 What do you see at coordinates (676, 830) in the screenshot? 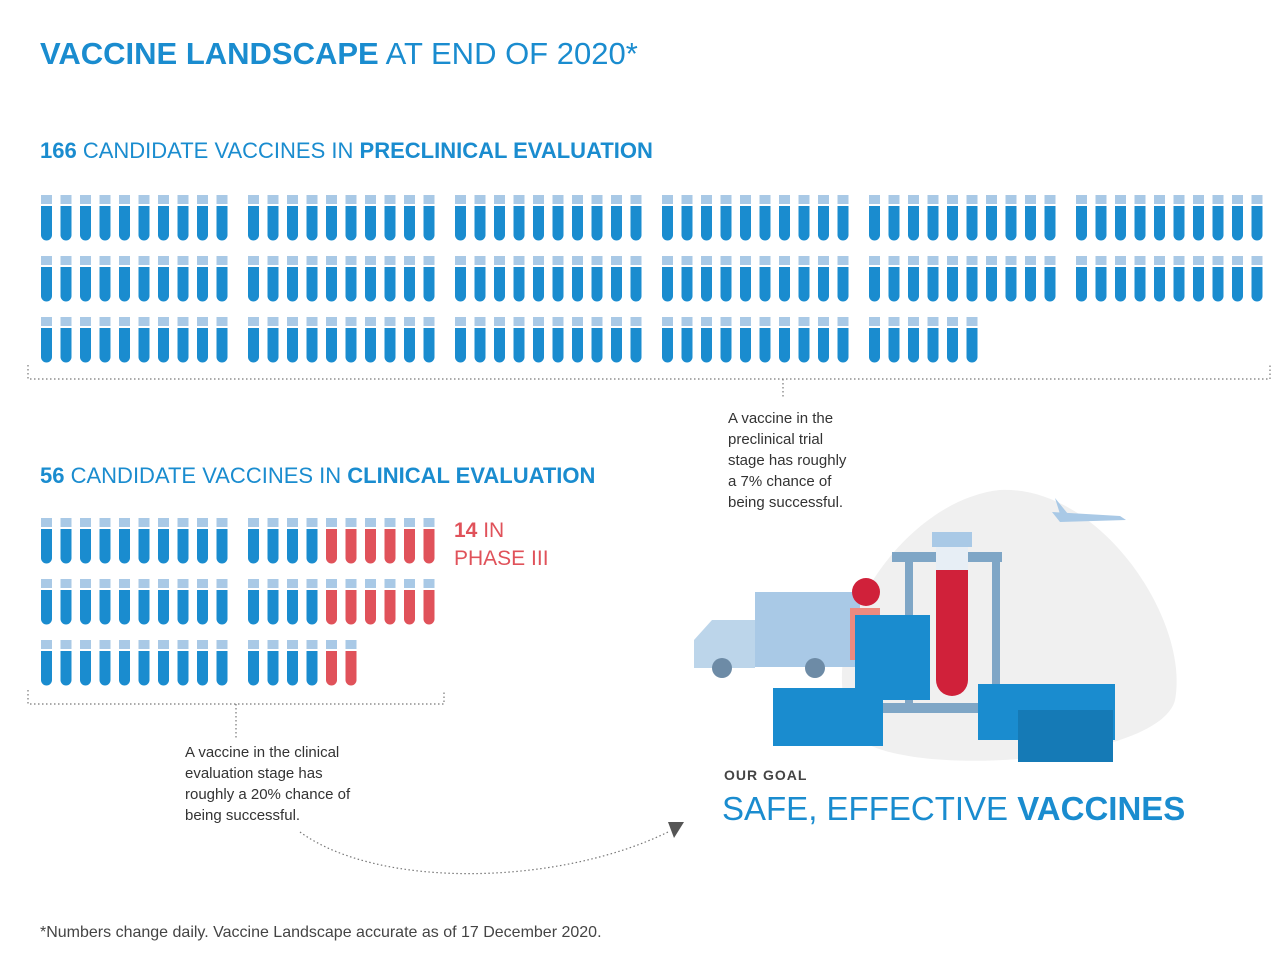
I see `arrow-head` at bounding box center [676, 830].